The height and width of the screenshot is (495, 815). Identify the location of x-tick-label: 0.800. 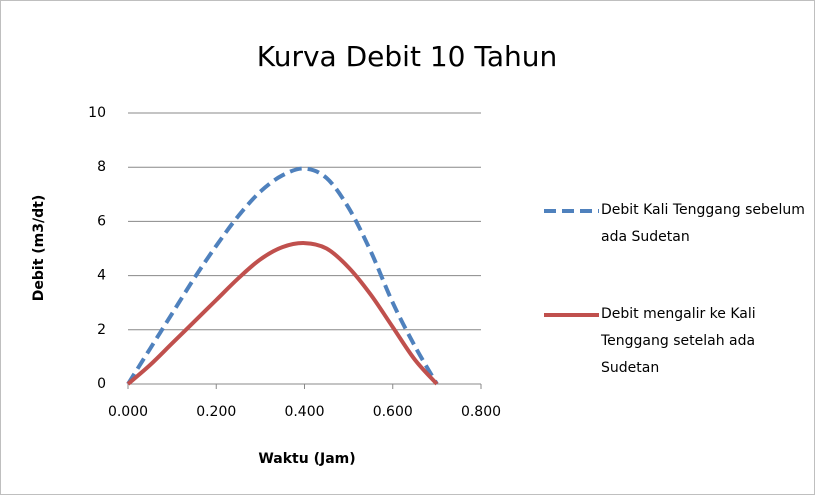
(481, 412).